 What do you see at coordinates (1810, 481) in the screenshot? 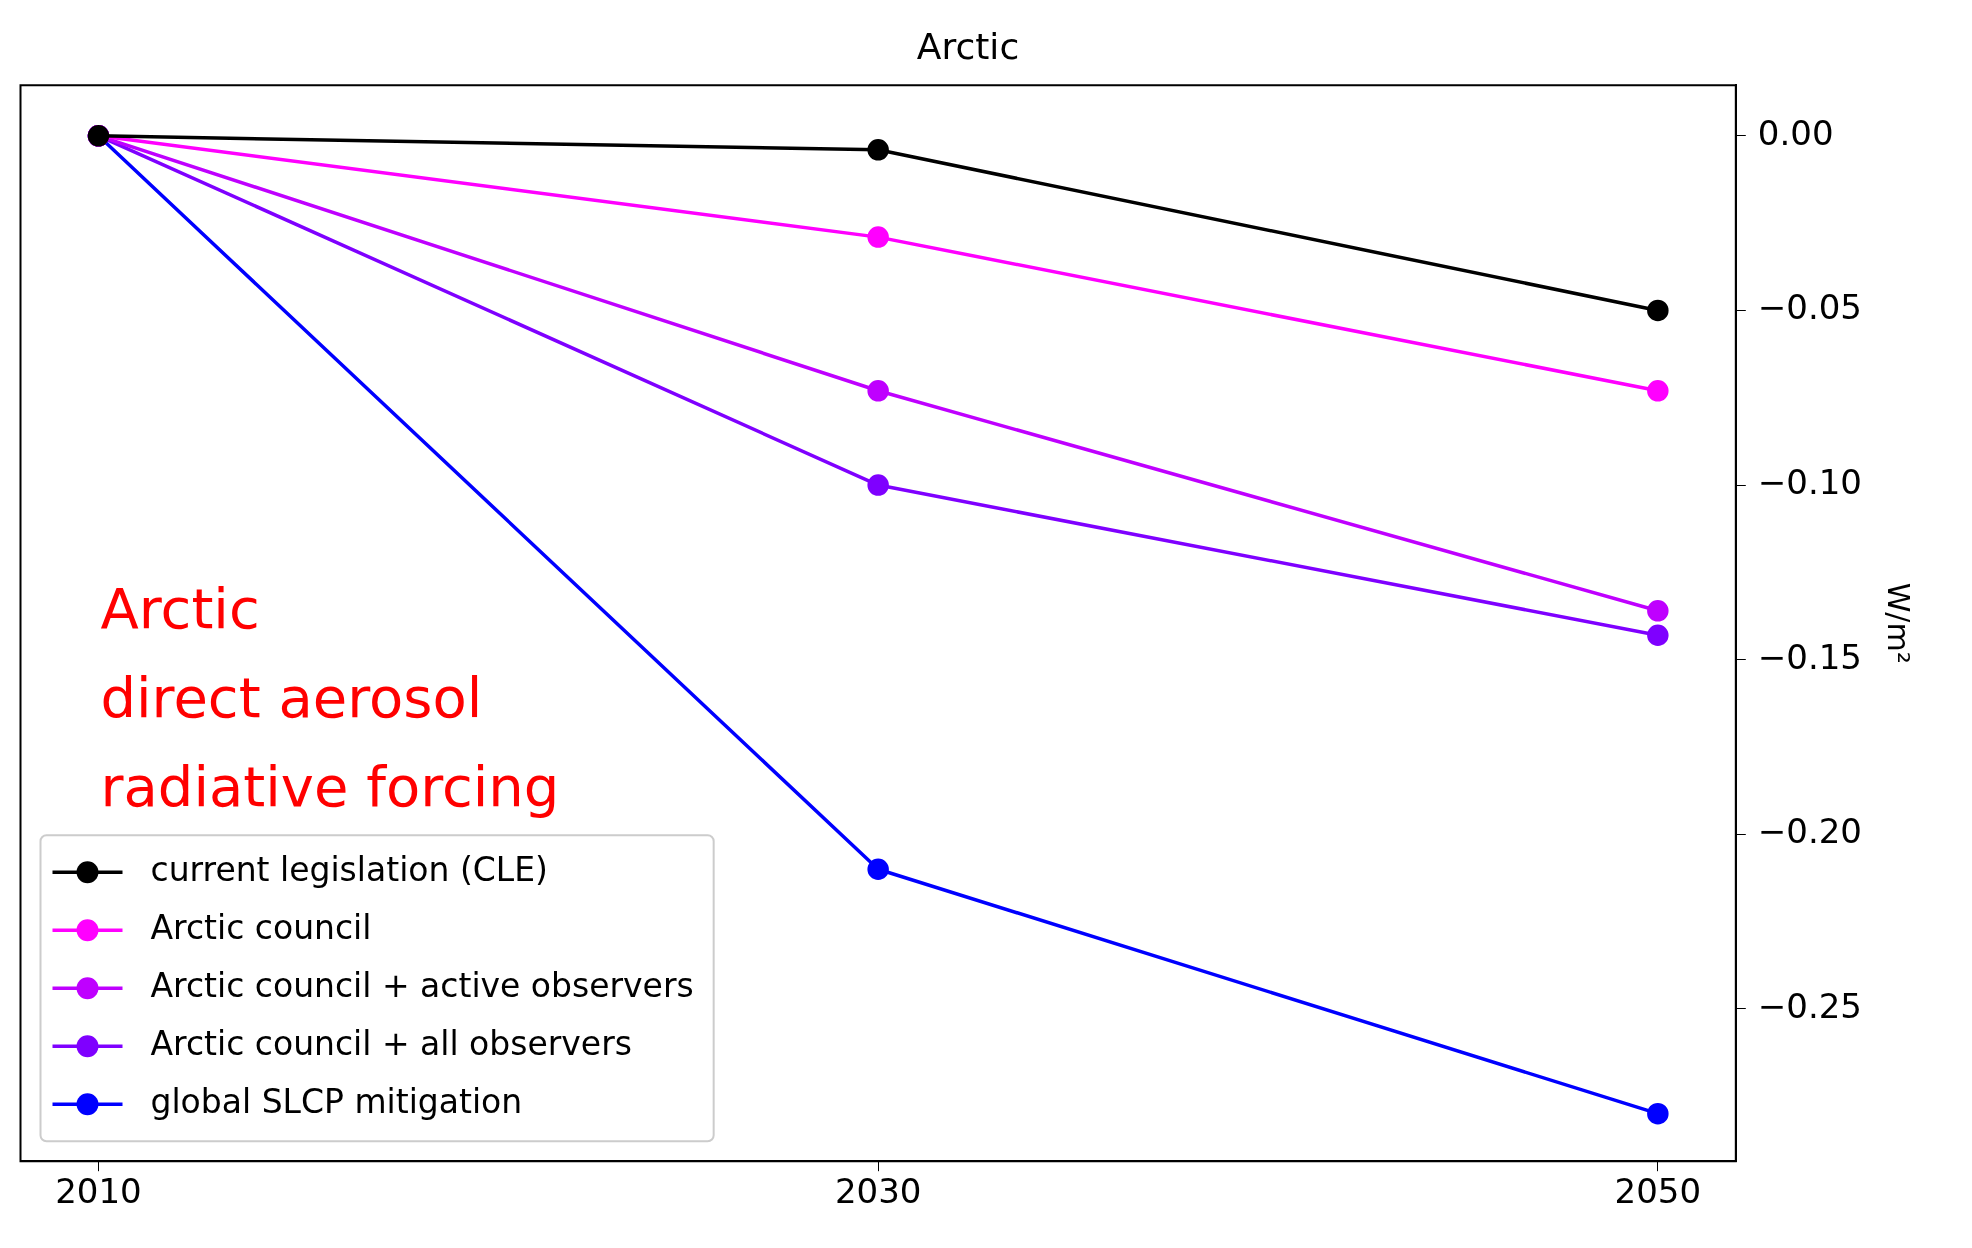
I see `y-tick-label: −0.10` at bounding box center [1810, 481].